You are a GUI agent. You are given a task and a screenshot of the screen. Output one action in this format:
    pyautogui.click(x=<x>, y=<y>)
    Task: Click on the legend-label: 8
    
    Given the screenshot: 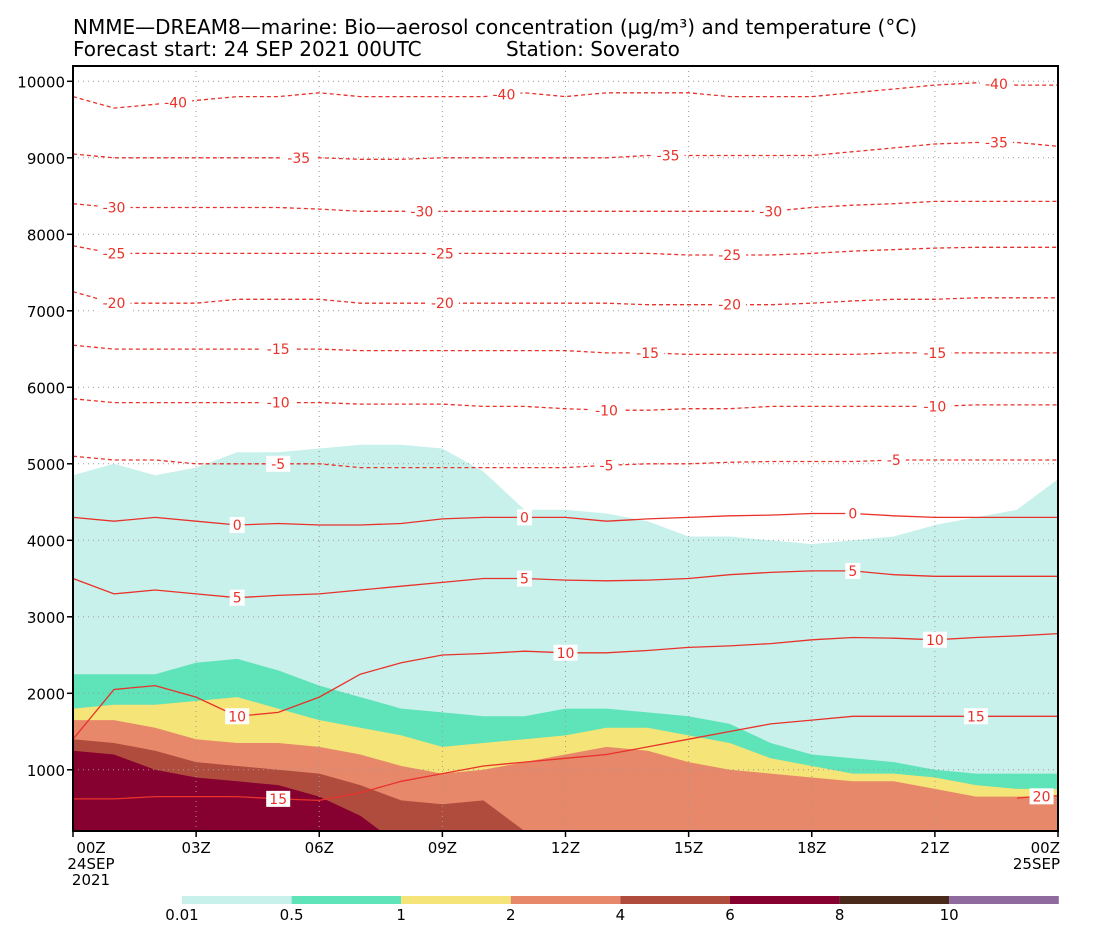 What is the action you would take?
    pyautogui.click(x=840, y=915)
    